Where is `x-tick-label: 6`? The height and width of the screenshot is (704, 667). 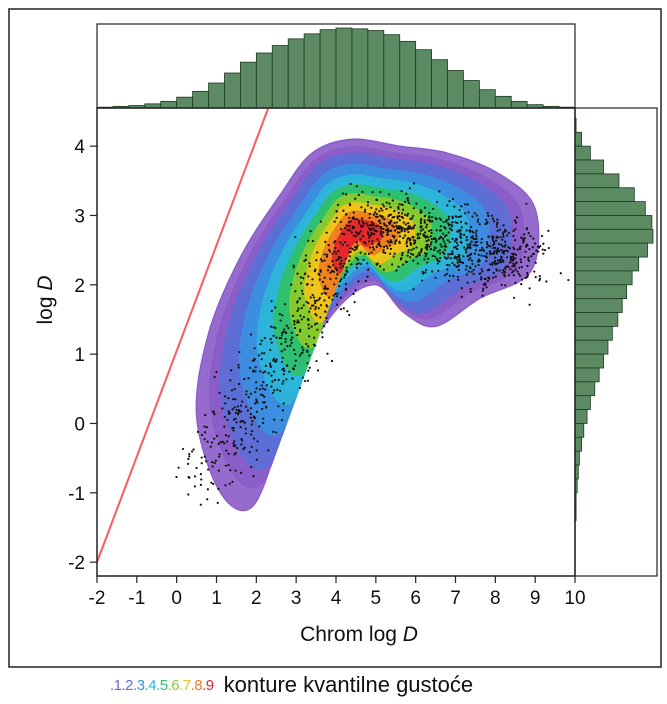 x-tick-label: 6 is located at coordinates (415, 598).